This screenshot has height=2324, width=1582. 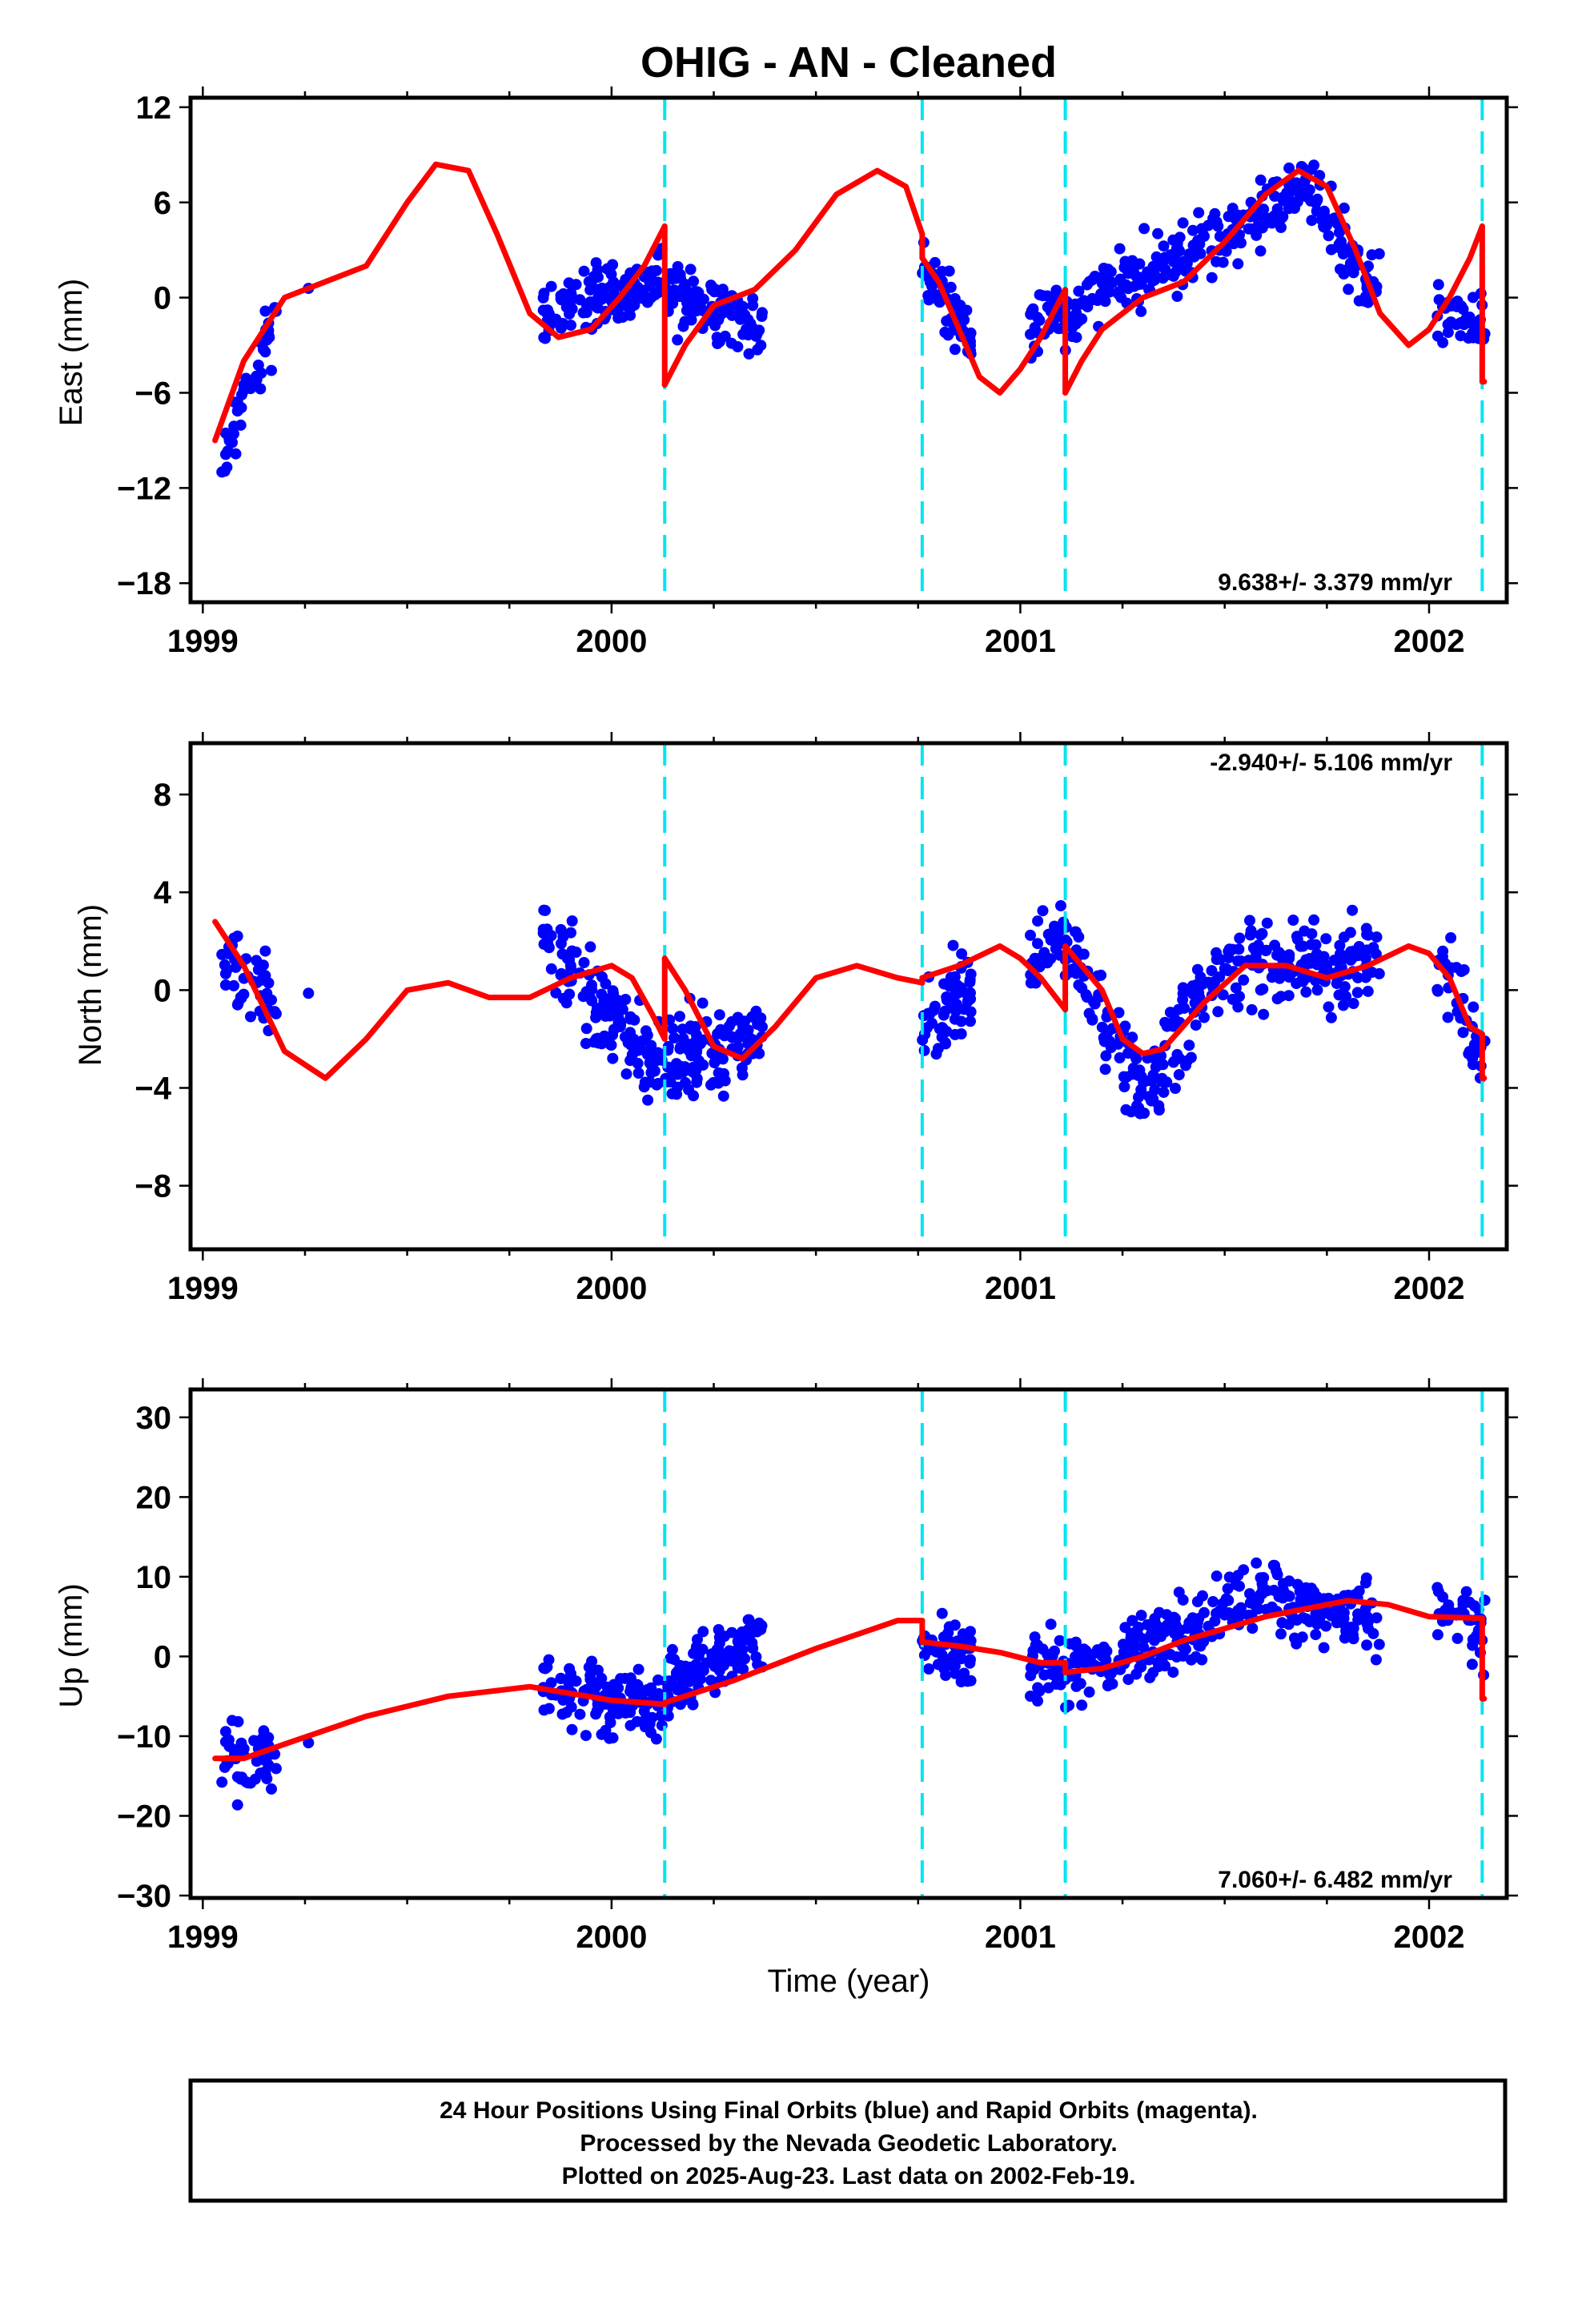 What do you see at coordinates (1335, 1880) in the screenshot?
I see `rate-label-up: 7.060+/- 6.482 mm/yr` at bounding box center [1335, 1880].